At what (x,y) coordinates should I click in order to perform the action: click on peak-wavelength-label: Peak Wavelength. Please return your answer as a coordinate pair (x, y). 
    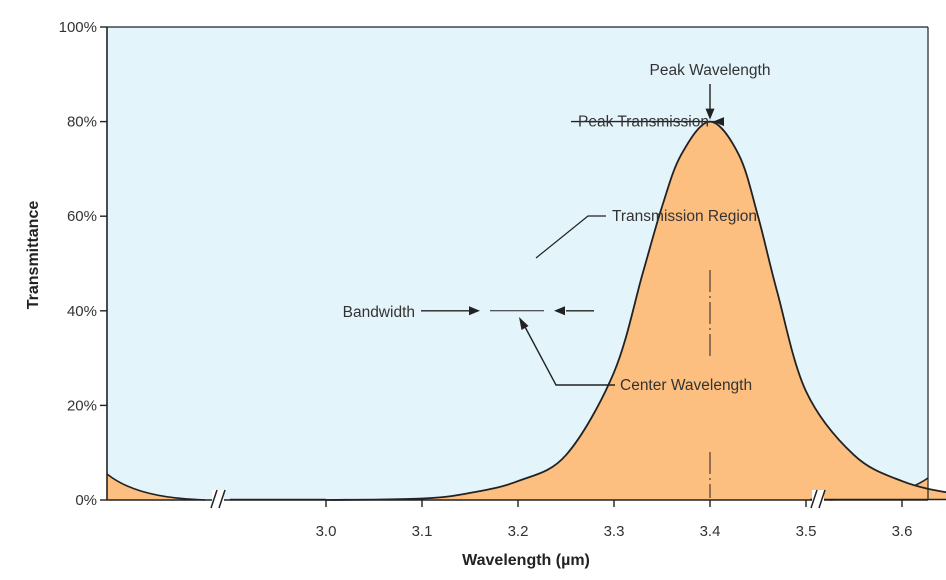
    Looking at the image, I should click on (710, 70).